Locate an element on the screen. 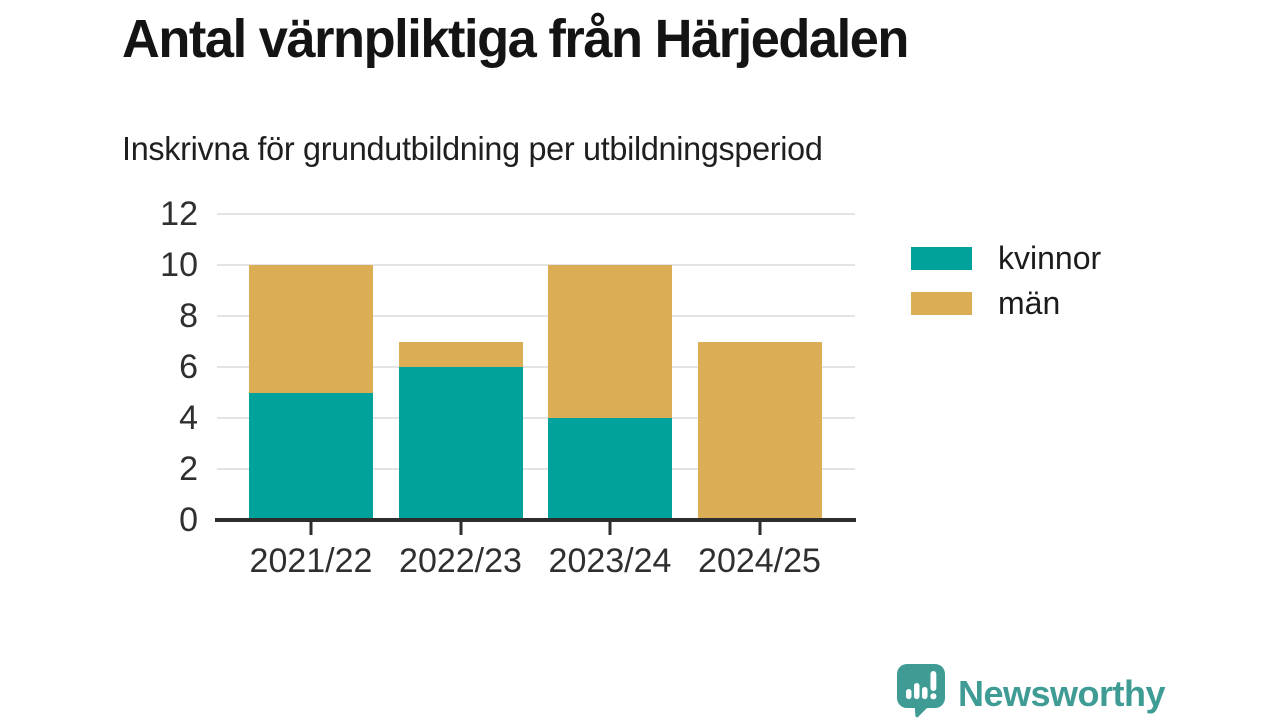  y-axis-tick-label: 6 is located at coordinates (188, 367).